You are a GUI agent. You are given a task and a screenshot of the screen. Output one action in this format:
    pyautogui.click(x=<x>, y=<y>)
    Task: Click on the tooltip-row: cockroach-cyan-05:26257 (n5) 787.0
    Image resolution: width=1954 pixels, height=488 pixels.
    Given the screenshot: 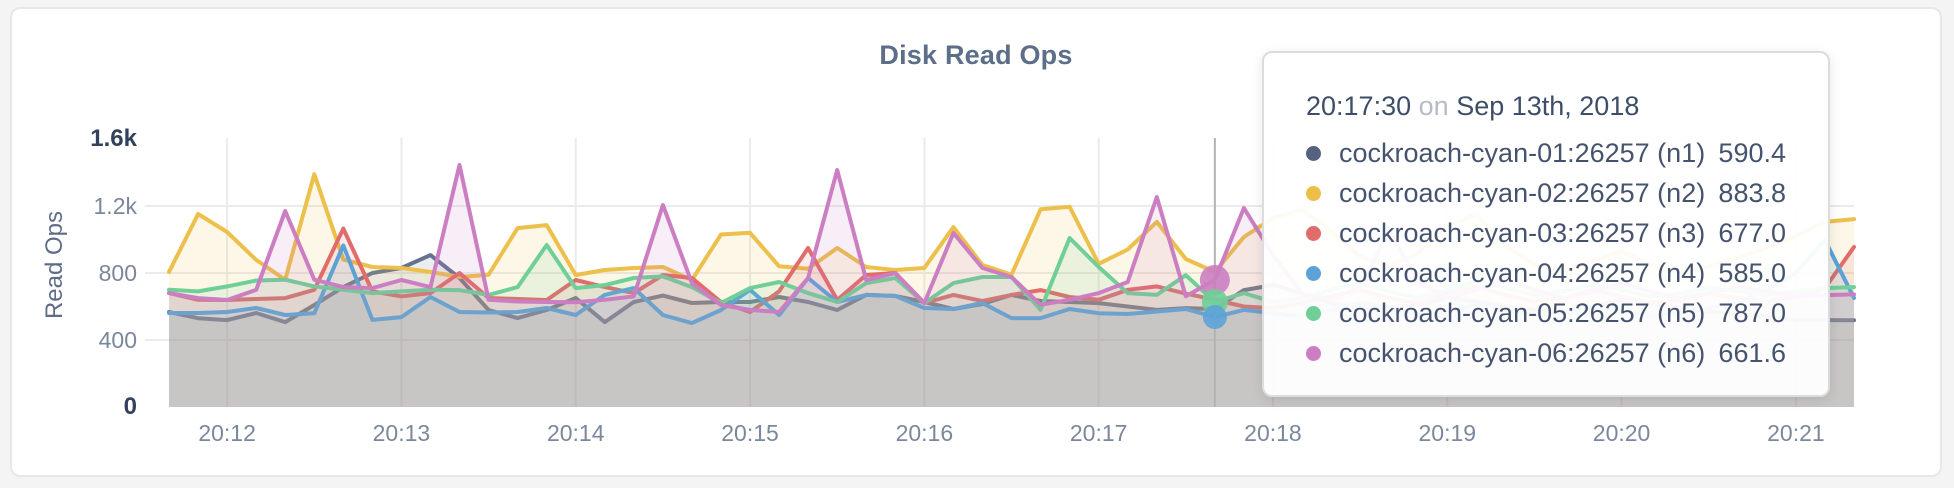 What is the action you would take?
    pyautogui.click(x=1546, y=313)
    